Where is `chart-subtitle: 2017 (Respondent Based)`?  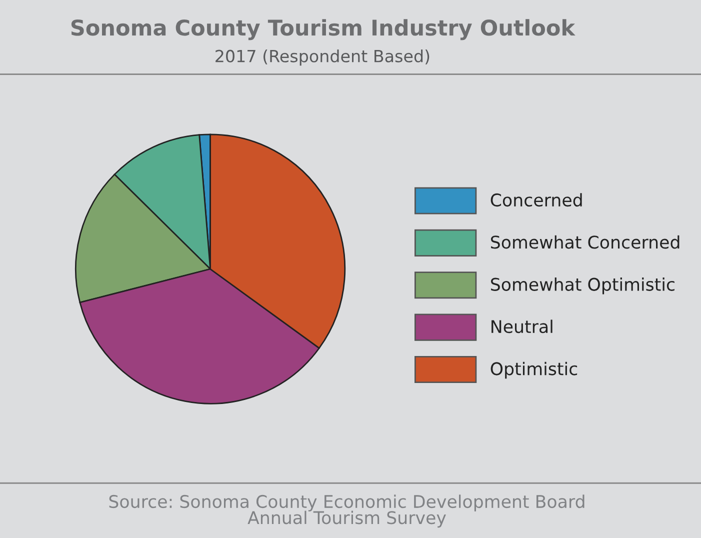
chart-subtitle: 2017 (Respondent Based) is located at coordinates (323, 58).